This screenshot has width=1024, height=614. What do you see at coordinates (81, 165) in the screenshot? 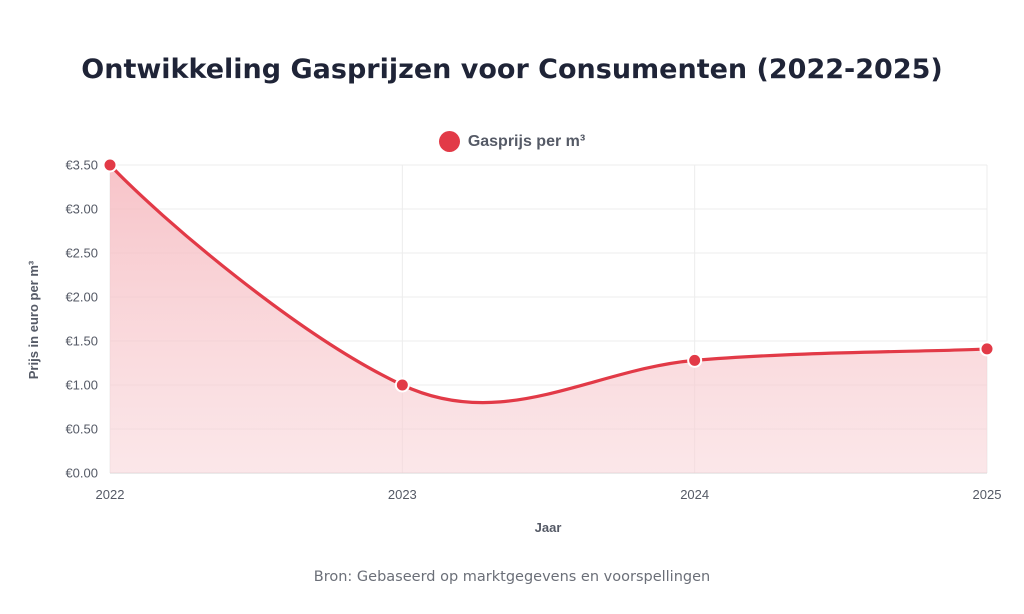
I see `y-tick-label: €3.50` at bounding box center [81, 165].